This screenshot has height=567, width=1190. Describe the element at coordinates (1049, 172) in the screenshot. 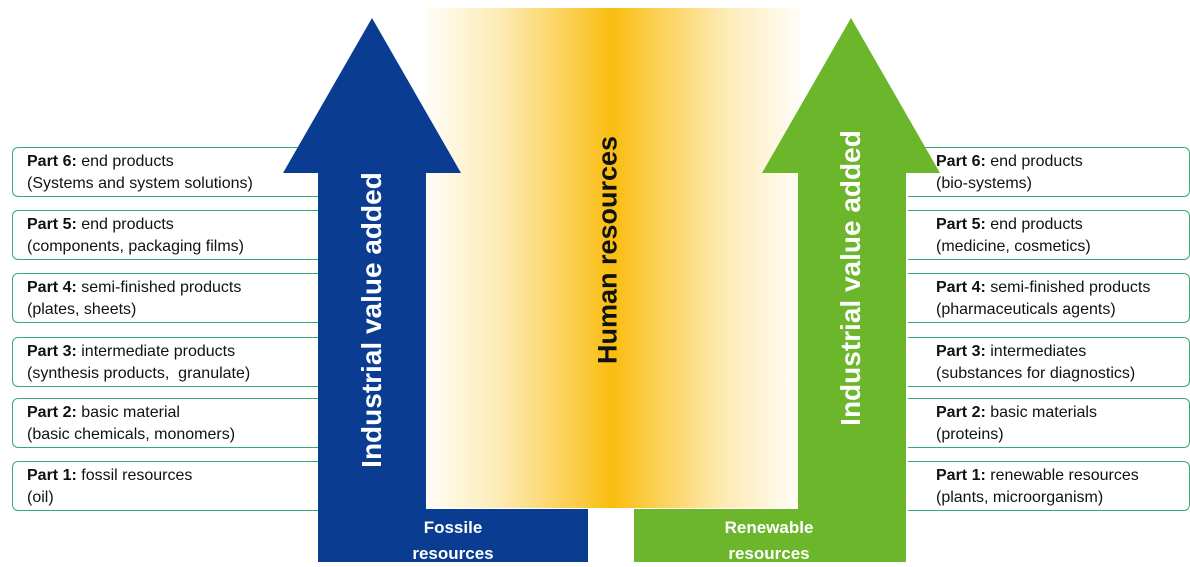

I see `right-item-part-6: Part 6: end products (bio-systems)` at that location.